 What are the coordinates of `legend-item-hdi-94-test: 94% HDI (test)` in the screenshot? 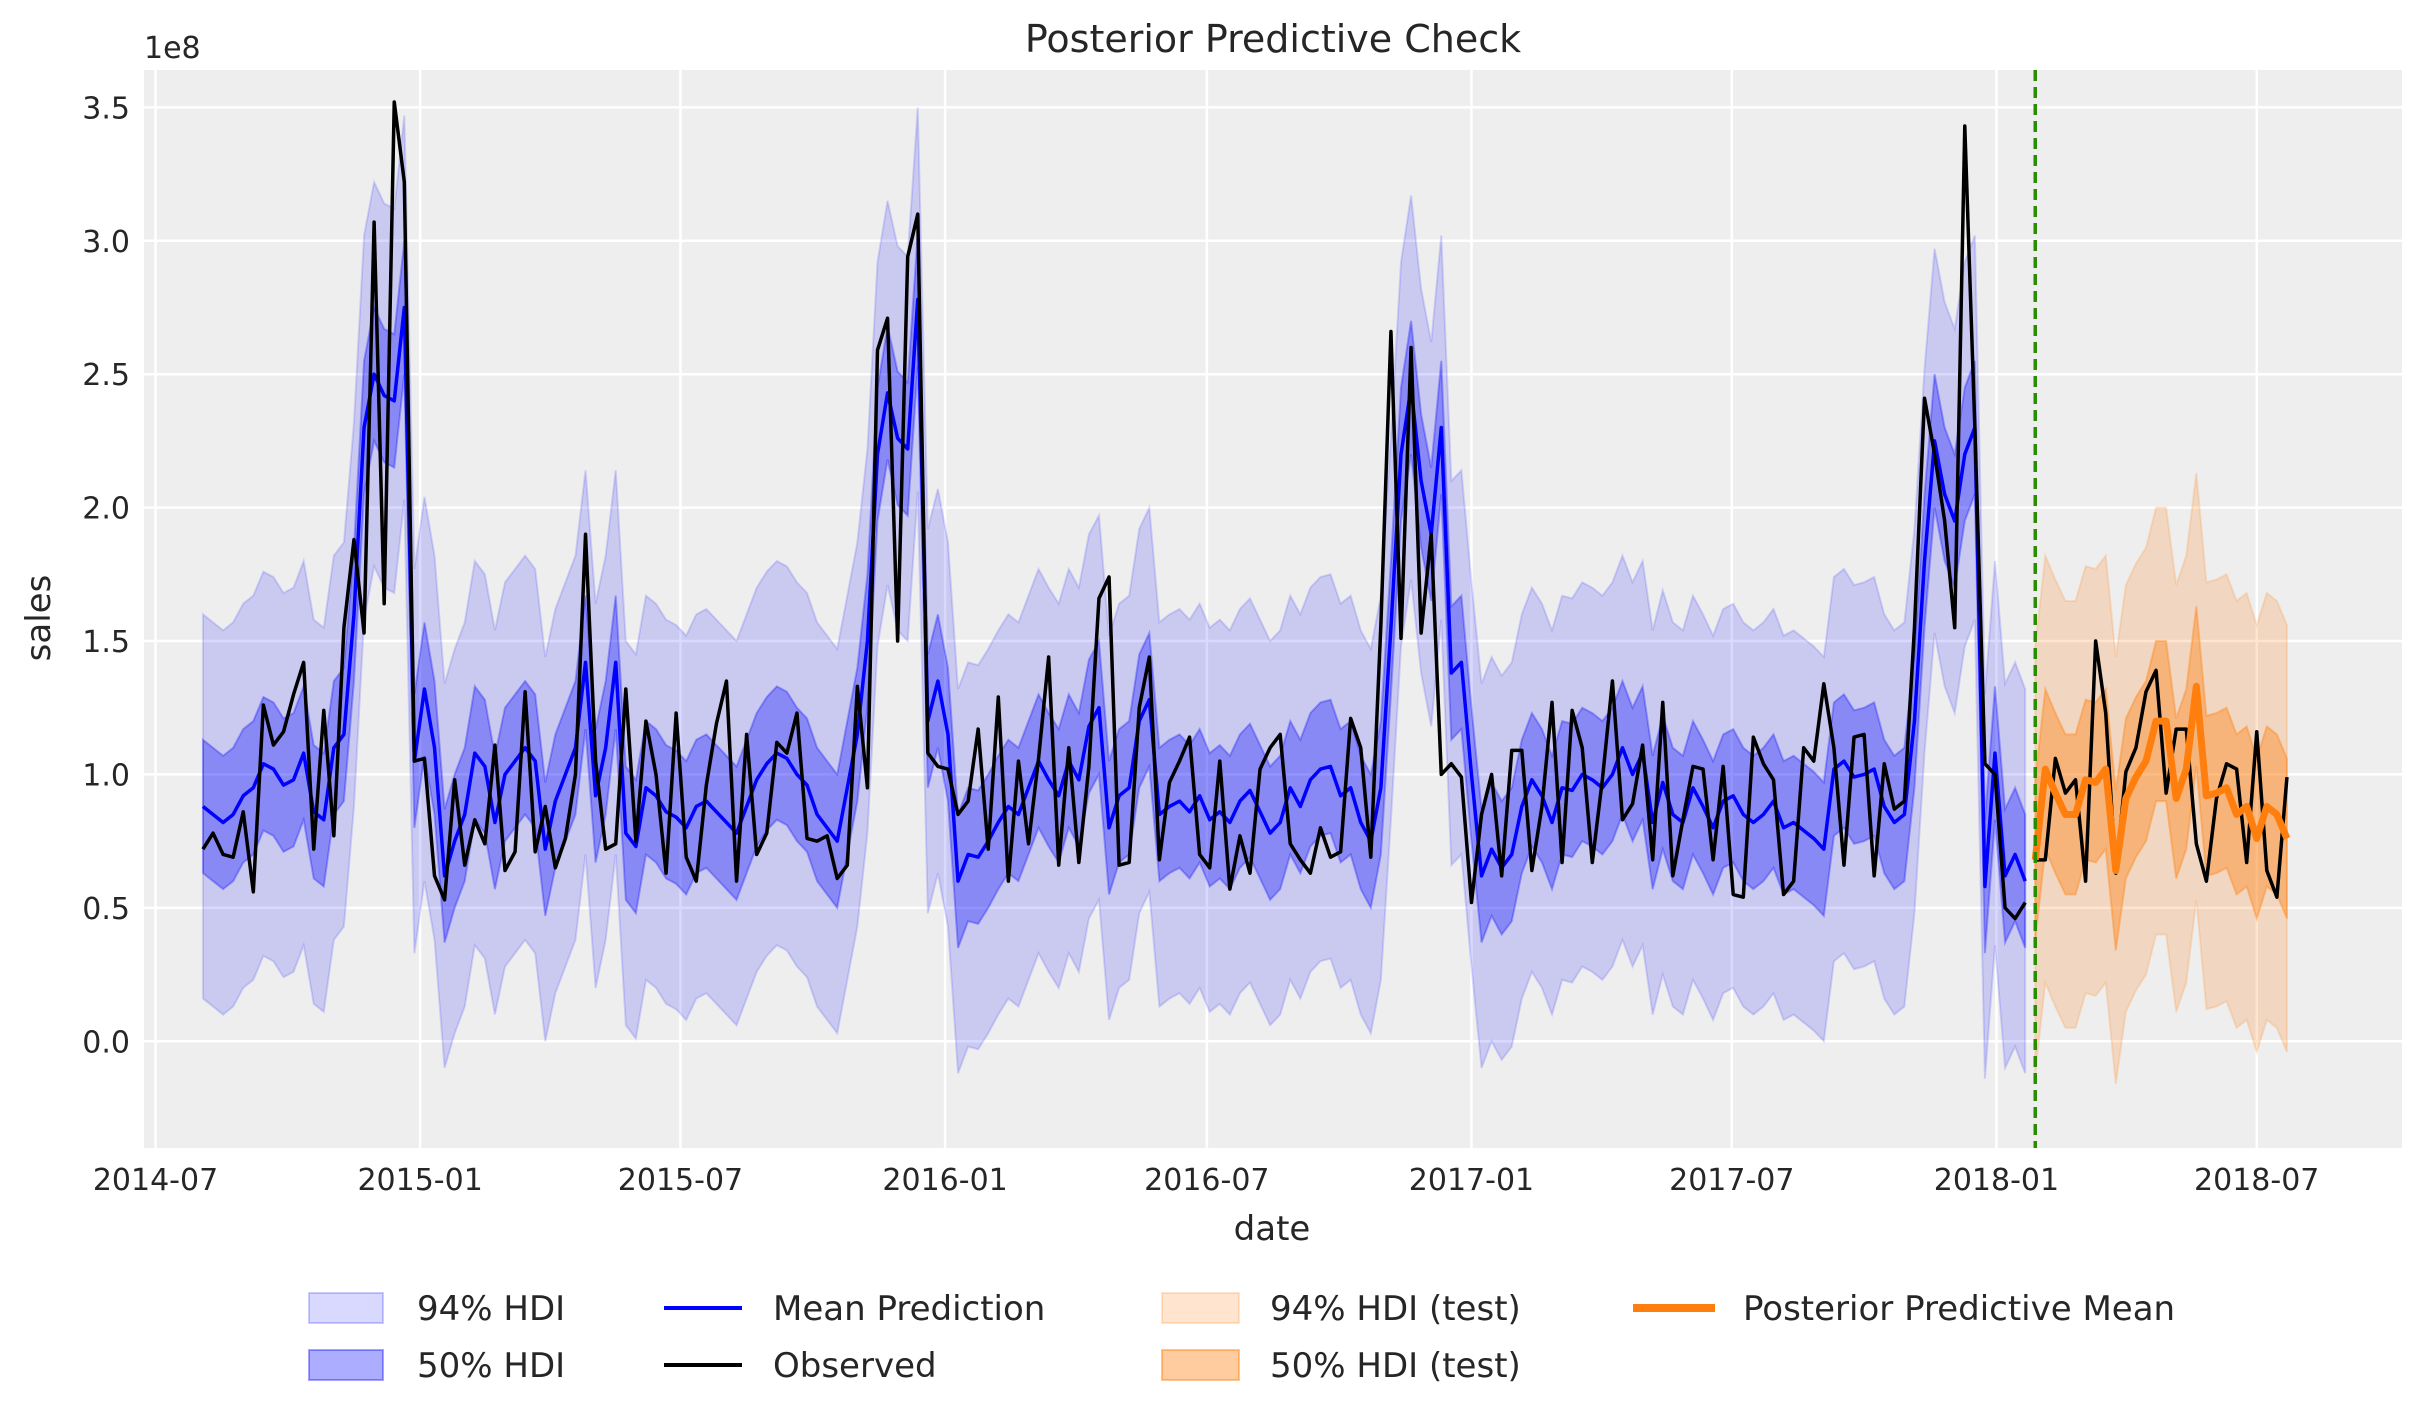 It's located at (1341, 1309).